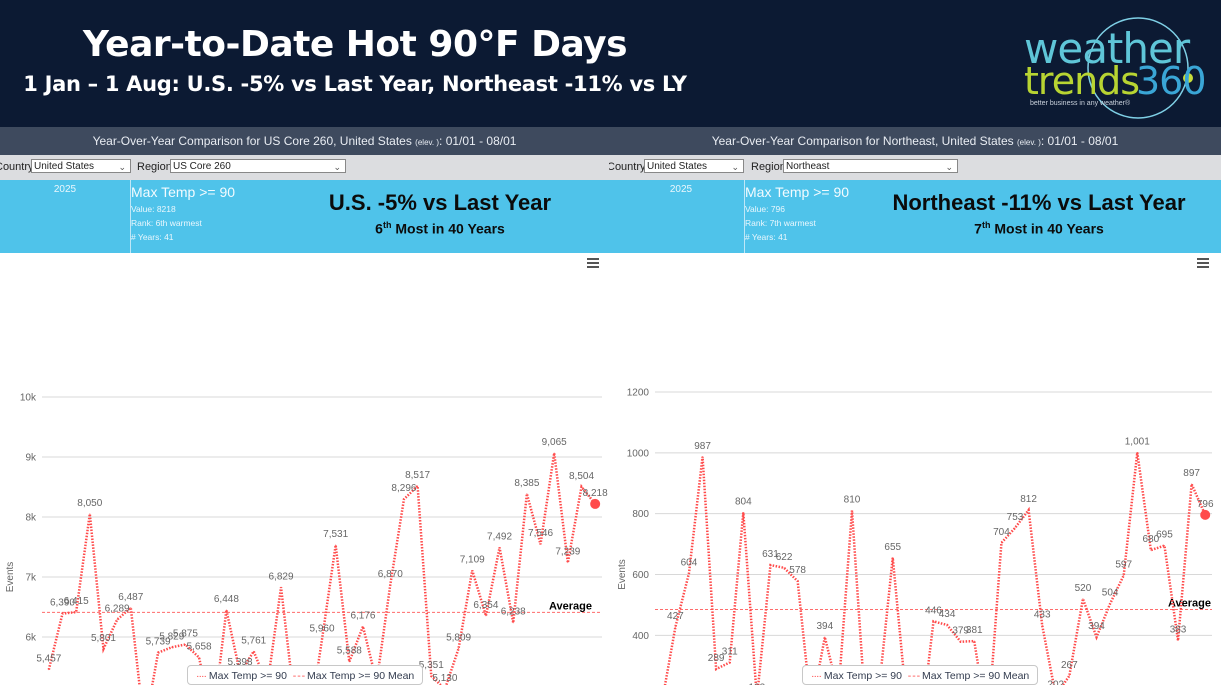  What do you see at coordinates (766, 237) in the screenshot?
I see `metric-years: # Years: 41` at bounding box center [766, 237].